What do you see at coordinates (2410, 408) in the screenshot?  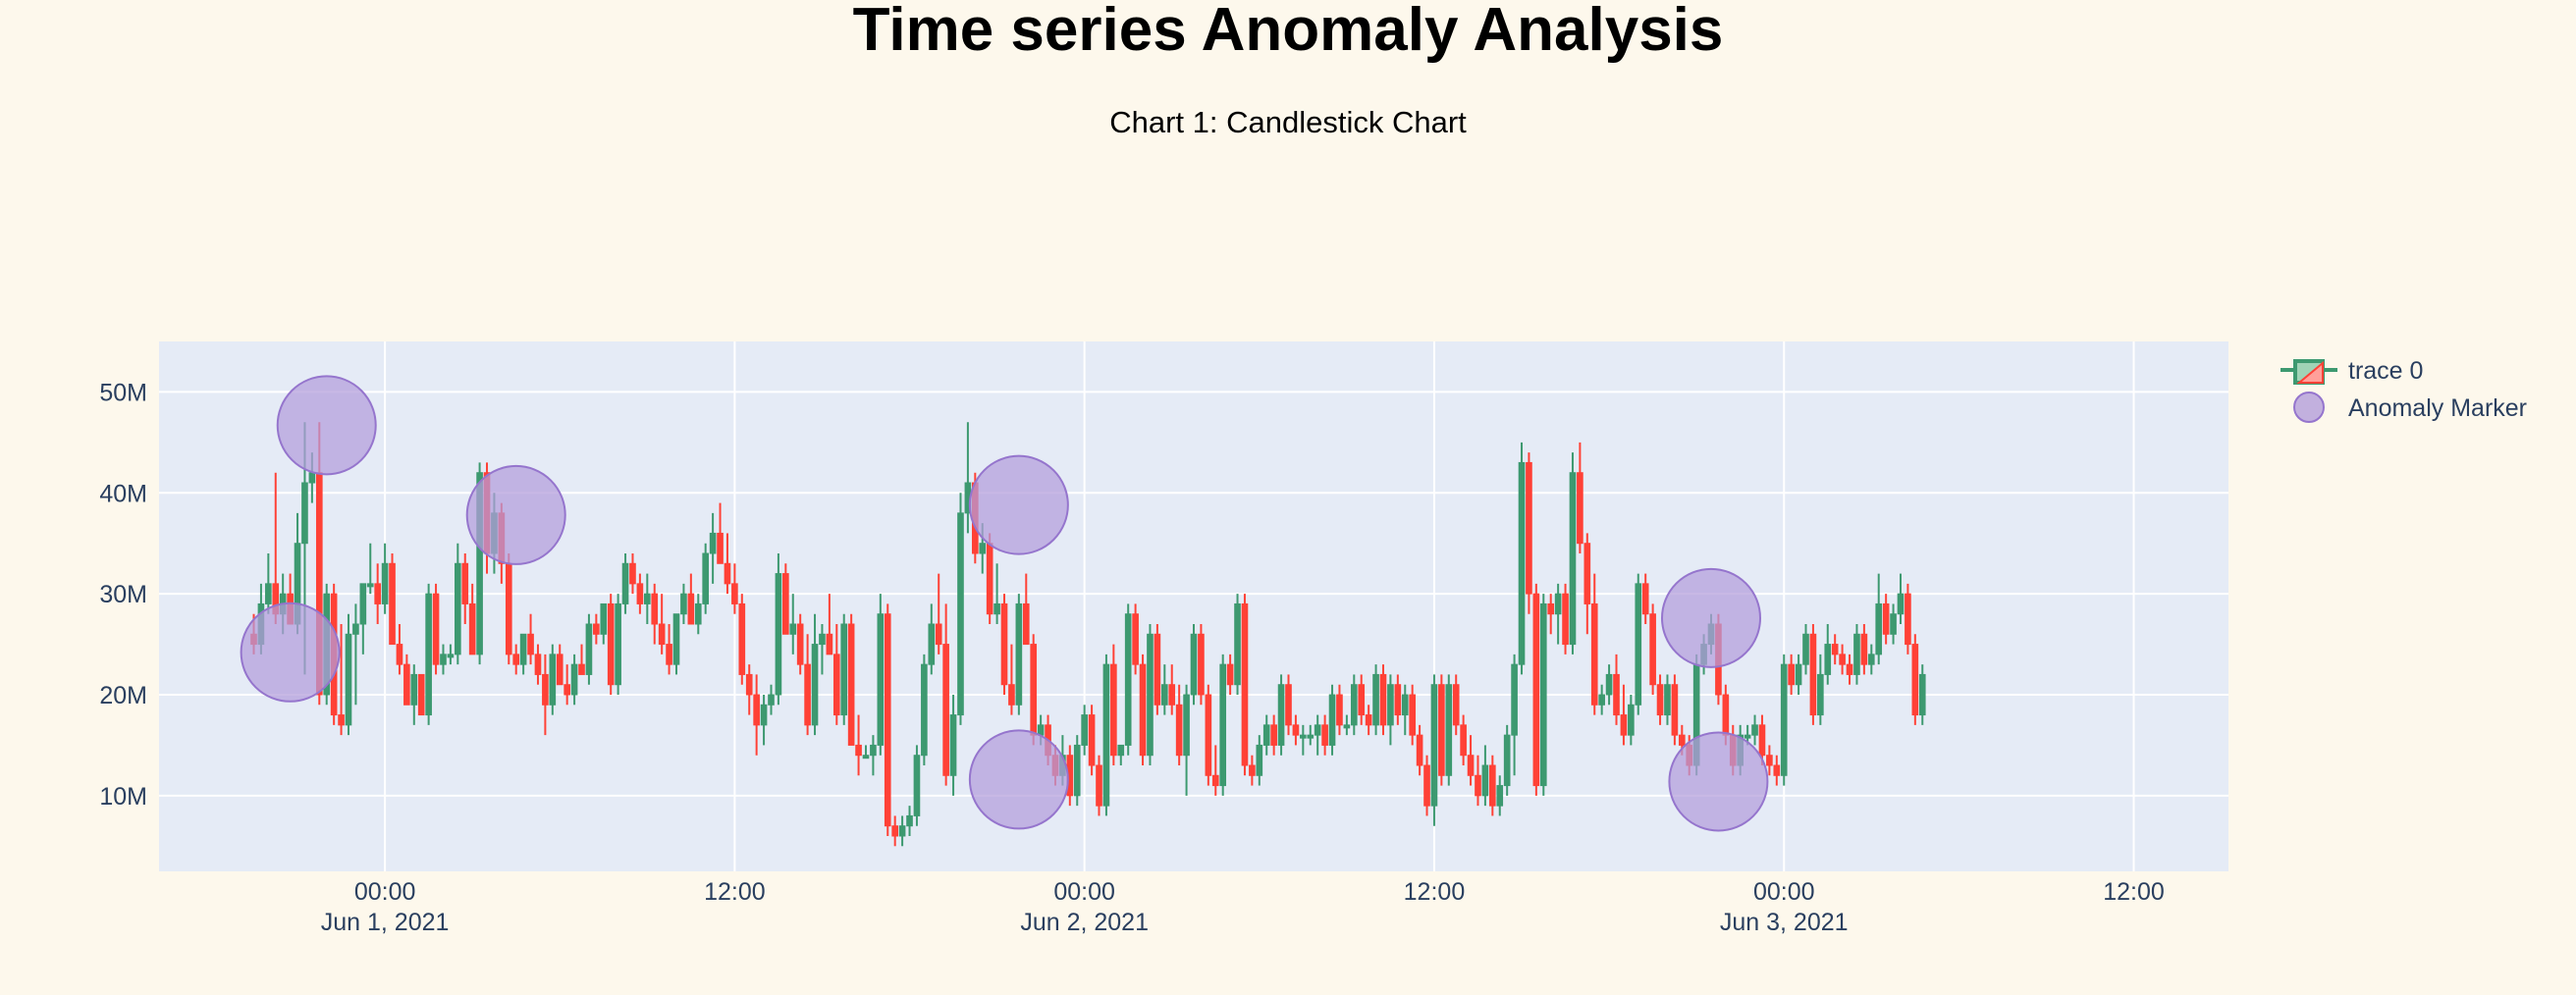 I see `legend-item-anomaly-marker: Anomaly Marker` at bounding box center [2410, 408].